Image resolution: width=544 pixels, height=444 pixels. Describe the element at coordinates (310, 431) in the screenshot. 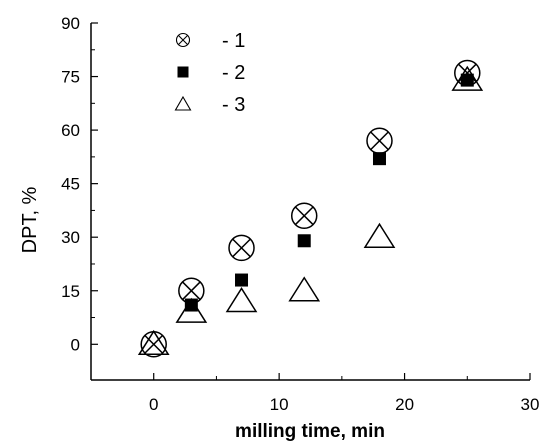

I see `x-axis-title: milling time, min` at that location.